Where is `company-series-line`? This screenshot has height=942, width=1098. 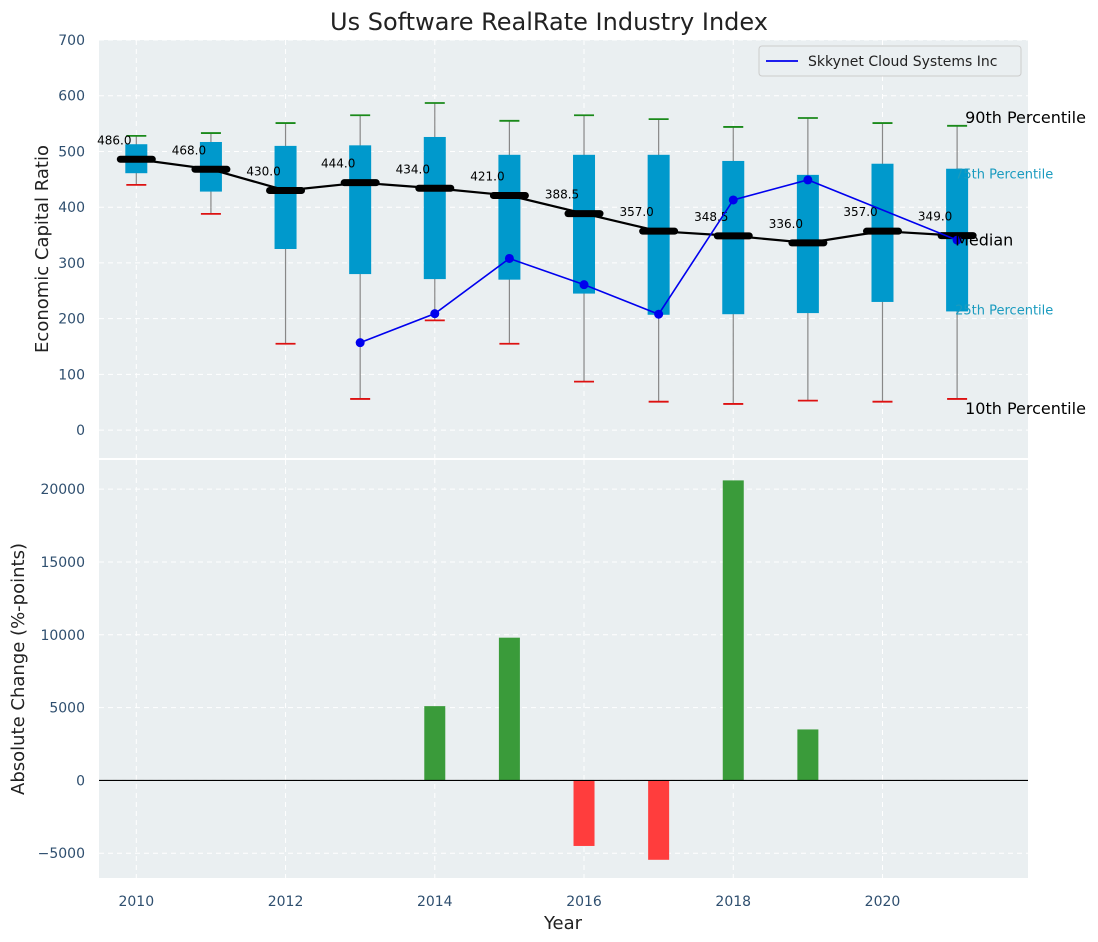
company-series-line is located at coordinates (658, 261).